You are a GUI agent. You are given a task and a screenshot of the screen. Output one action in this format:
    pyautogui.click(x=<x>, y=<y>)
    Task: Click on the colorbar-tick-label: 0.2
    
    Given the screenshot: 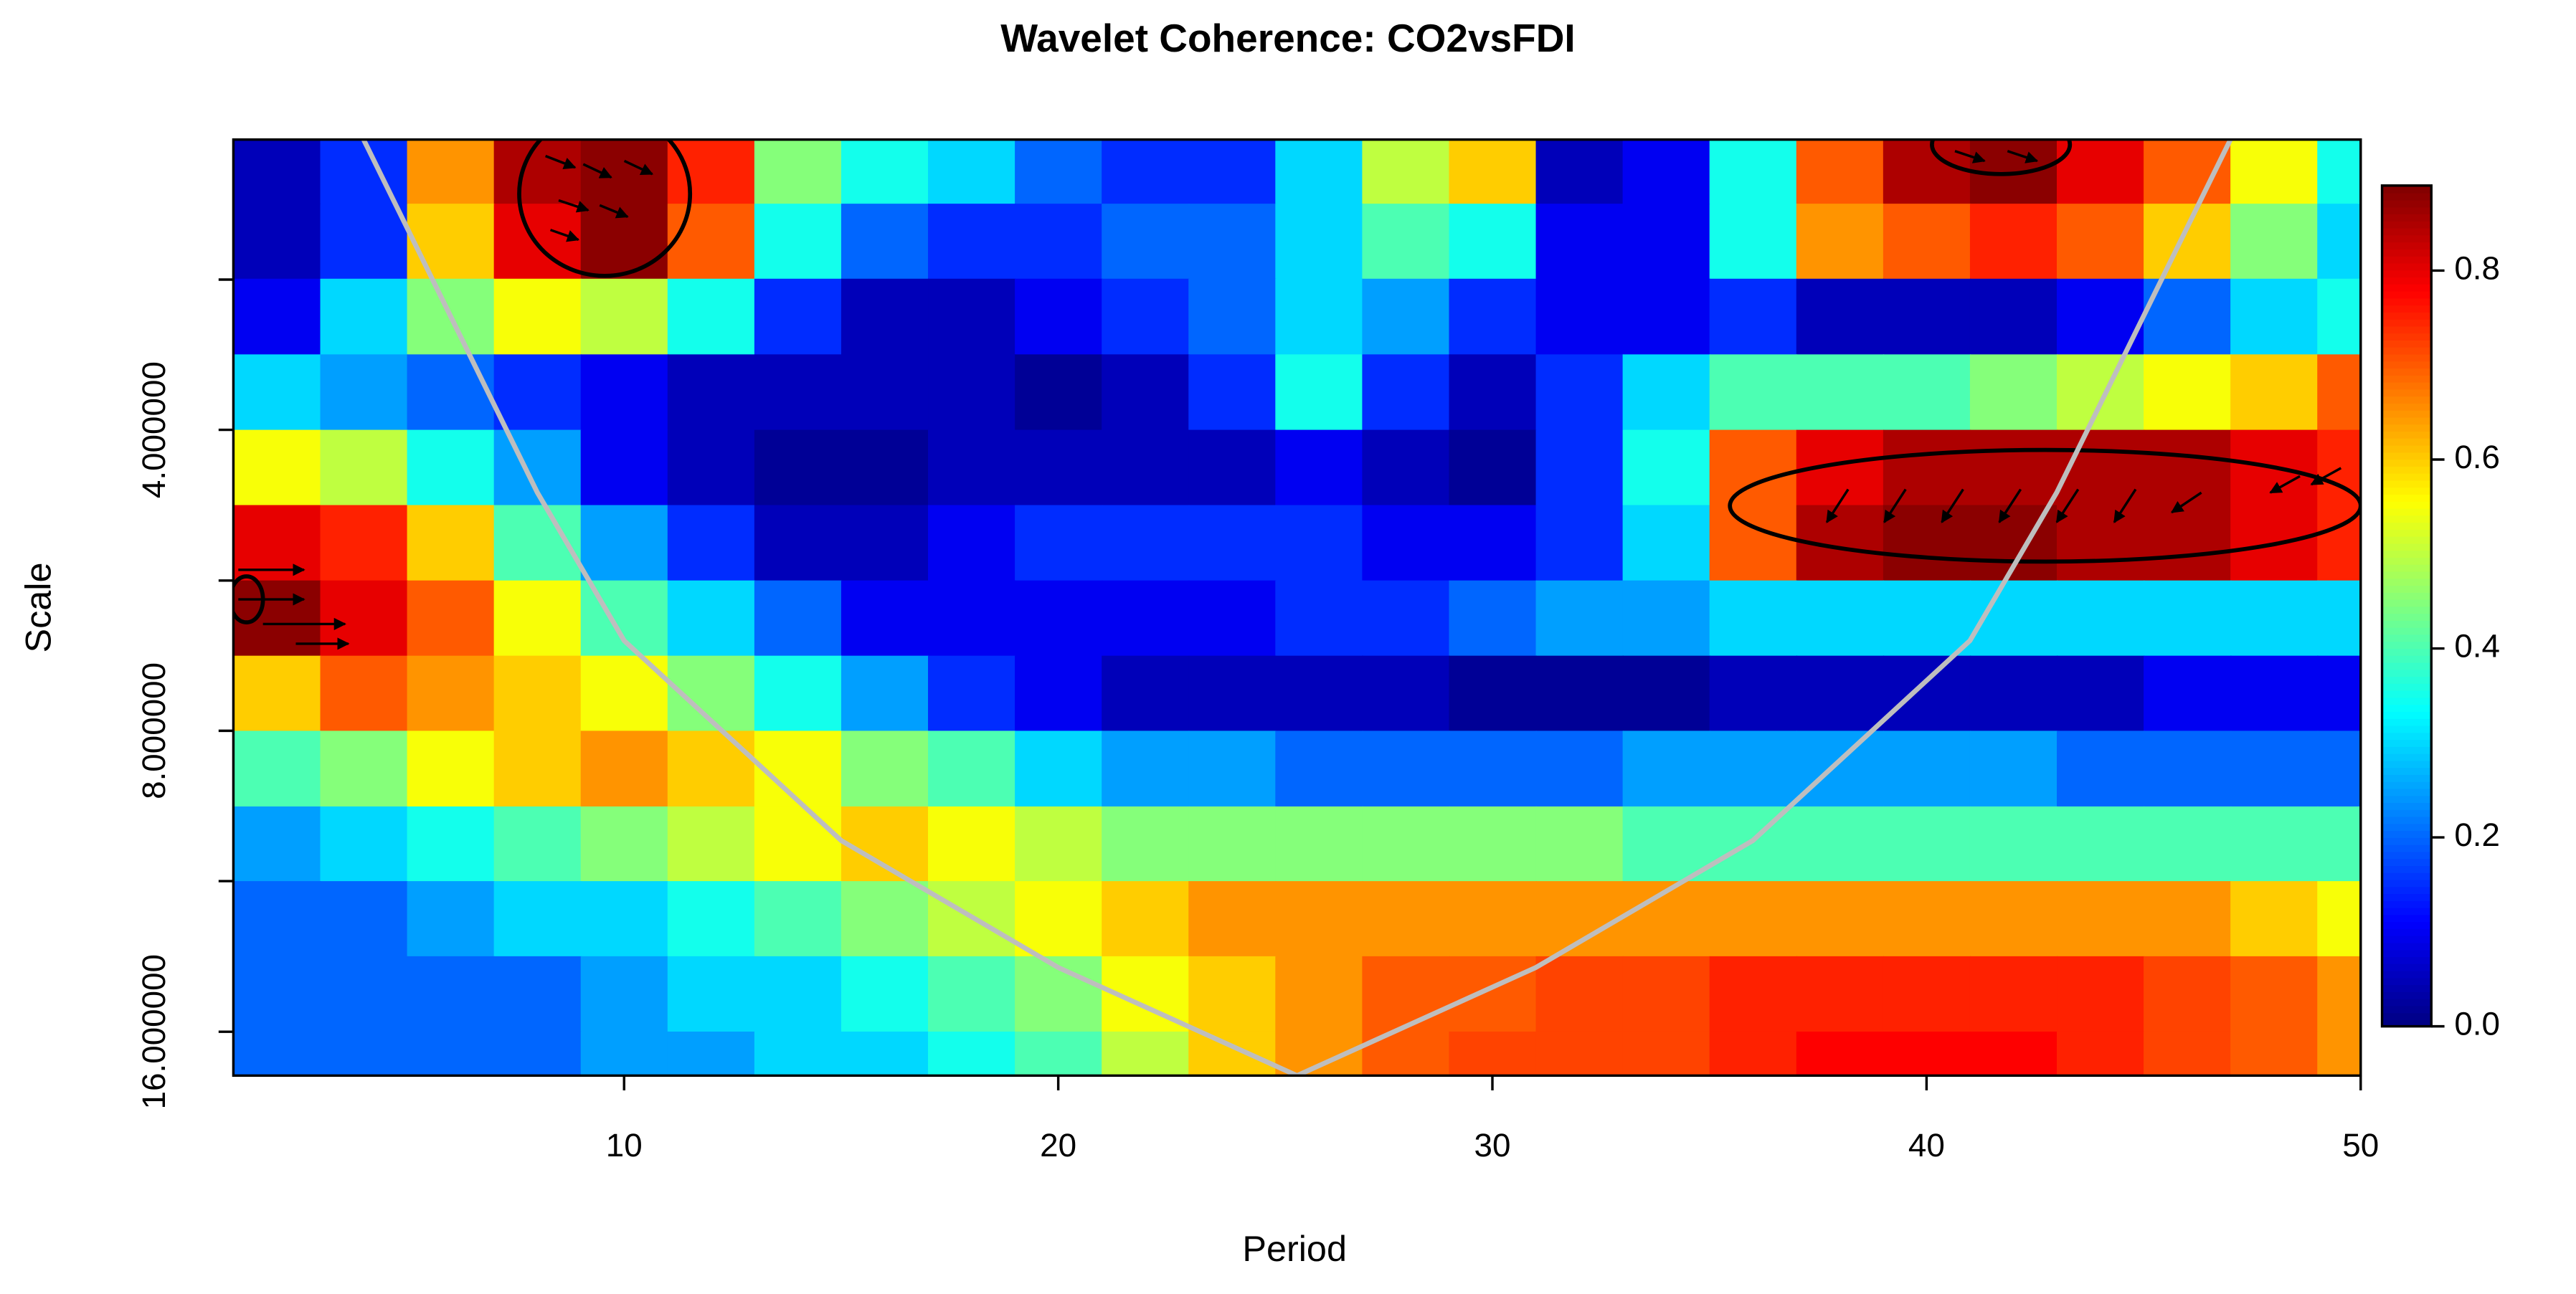 What is the action you would take?
    pyautogui.click(x=2477, y=835)
    